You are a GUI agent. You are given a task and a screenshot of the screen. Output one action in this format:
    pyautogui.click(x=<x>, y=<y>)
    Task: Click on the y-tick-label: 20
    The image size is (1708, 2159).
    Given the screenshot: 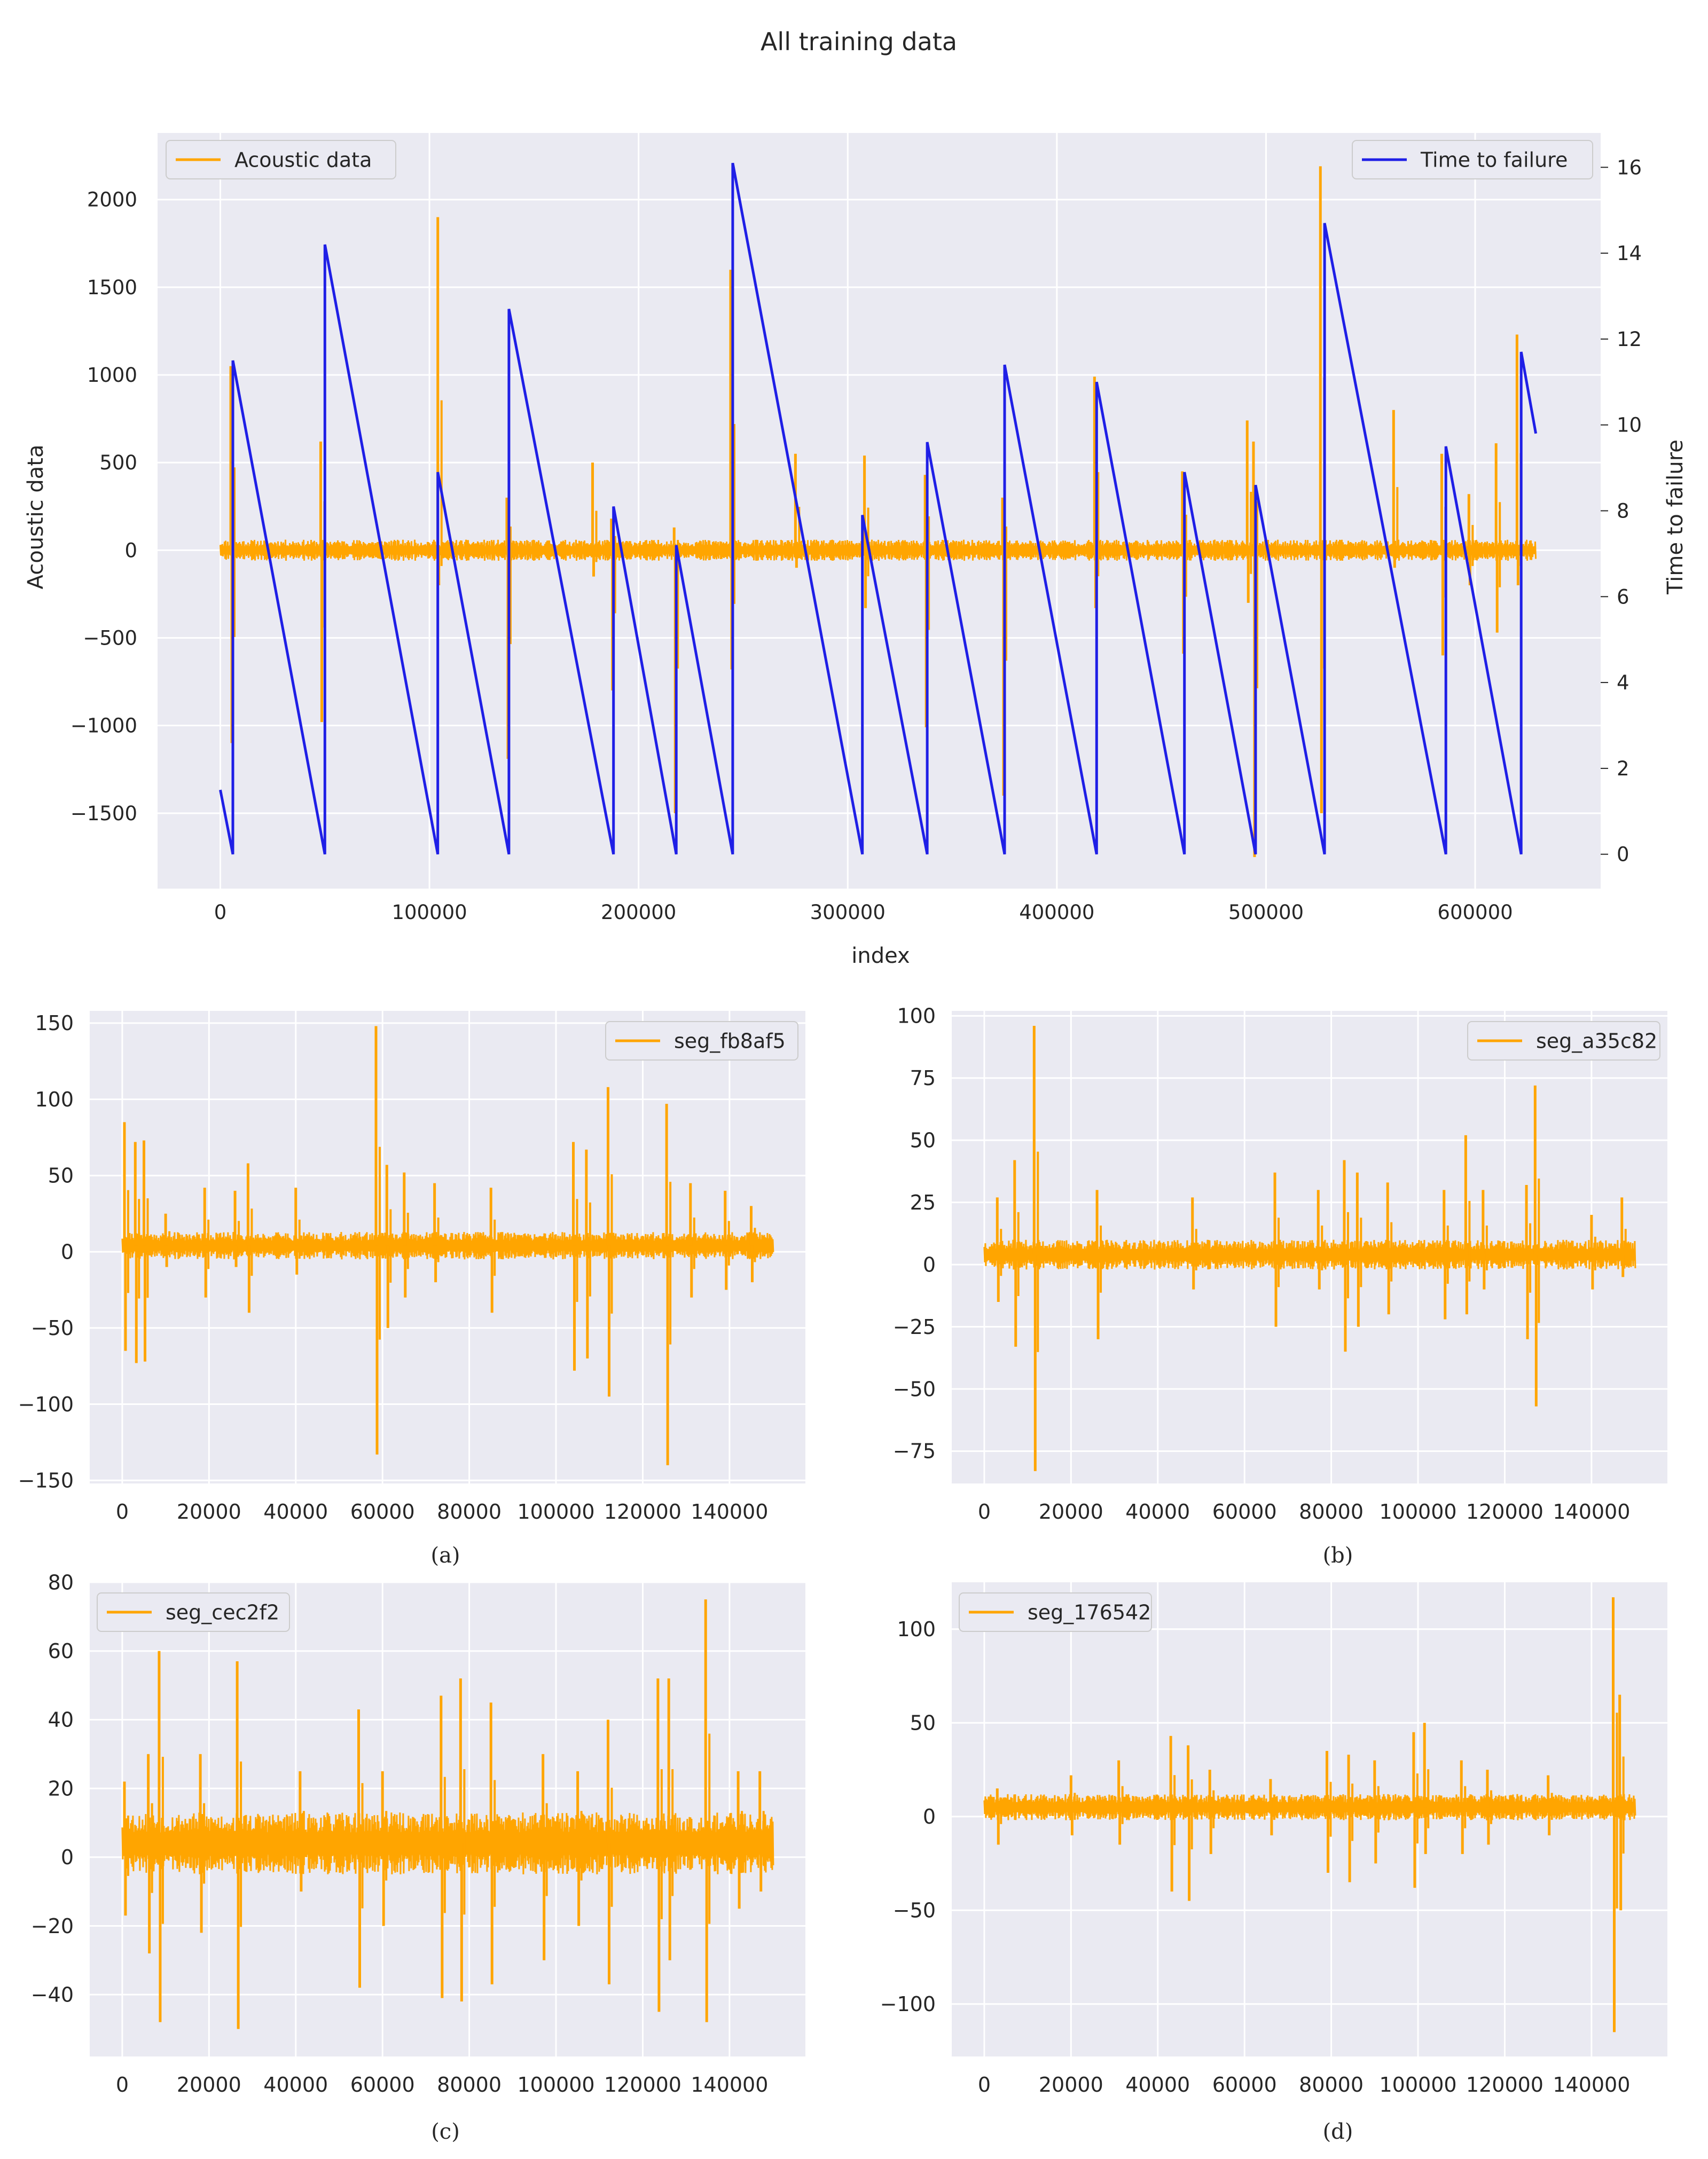 What is the action you would take?
    pyautogui.click(x=61, y=1789)
    